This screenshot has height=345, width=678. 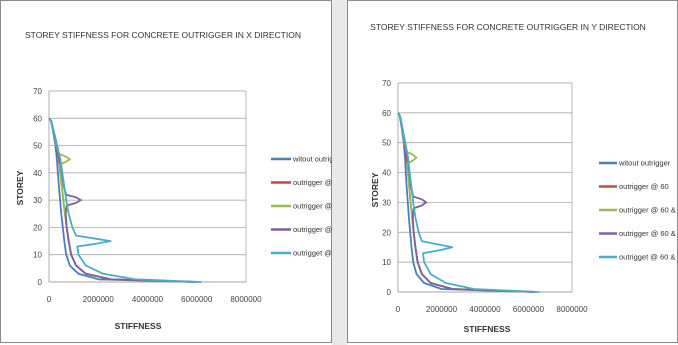 What do you see at coordinates (644, 186) in the screenshot?
I see `legend-label: outrigger @ 60` at bounding box center [644, 186].